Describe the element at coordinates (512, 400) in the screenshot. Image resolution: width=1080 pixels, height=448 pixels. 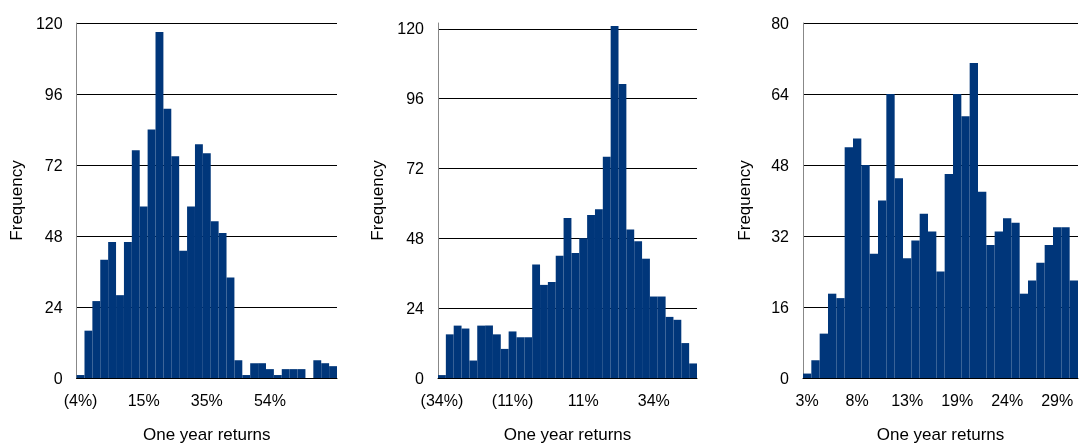
I see `x-tick-label: (11%)` at that location.